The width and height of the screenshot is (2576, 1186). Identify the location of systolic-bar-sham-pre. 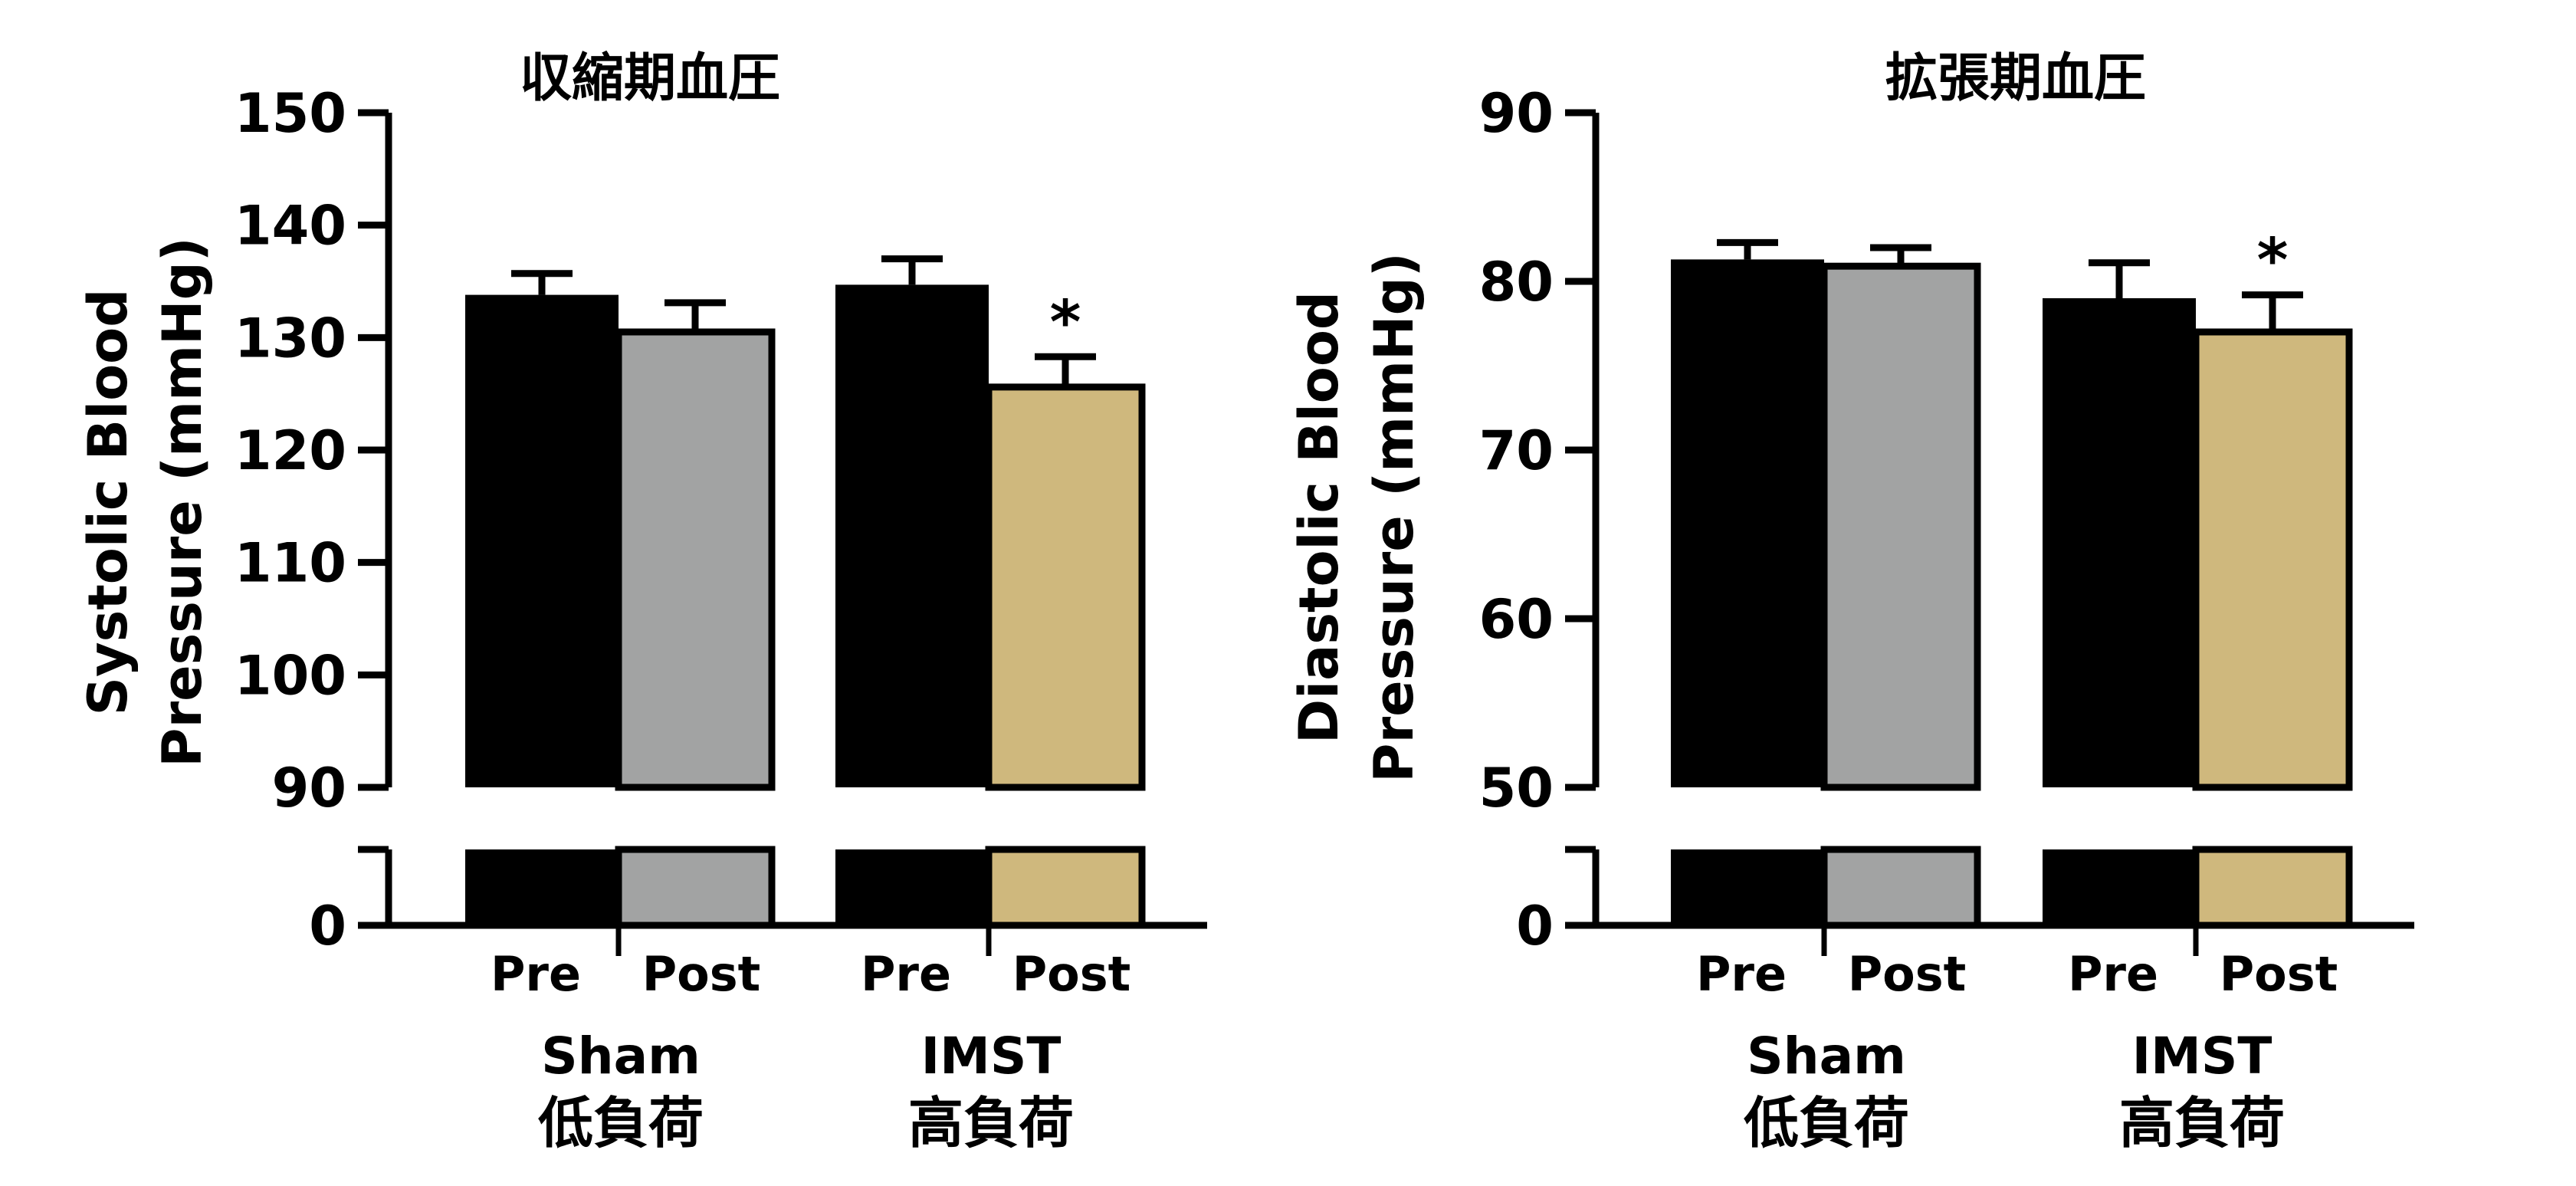
(542, 541).